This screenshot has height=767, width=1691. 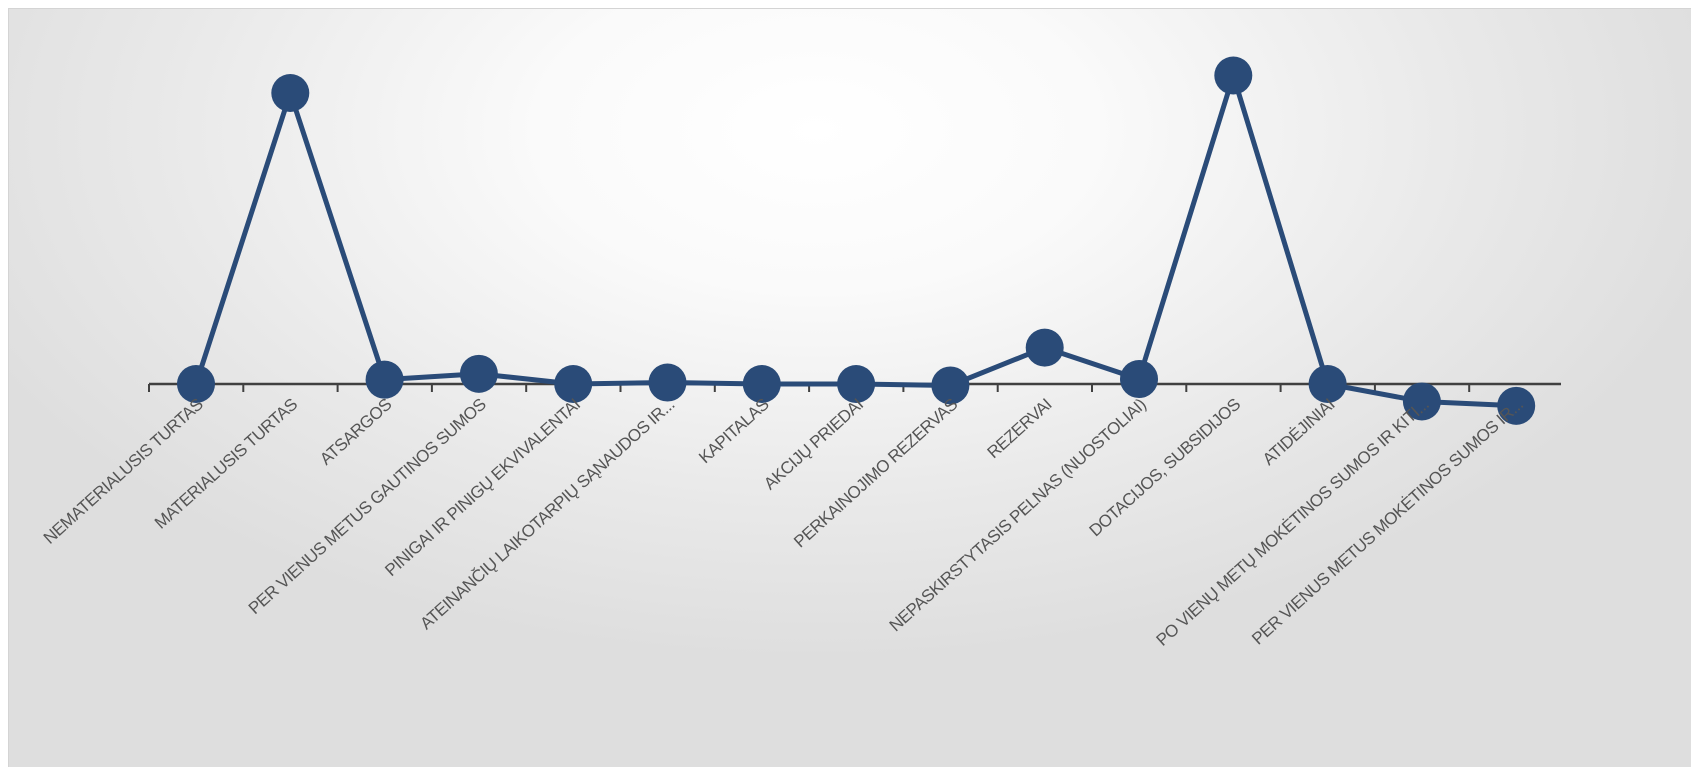 I want to click on x-tick-label: NEMATERIALUSIS TURTAS, so click(x=123, y=471).